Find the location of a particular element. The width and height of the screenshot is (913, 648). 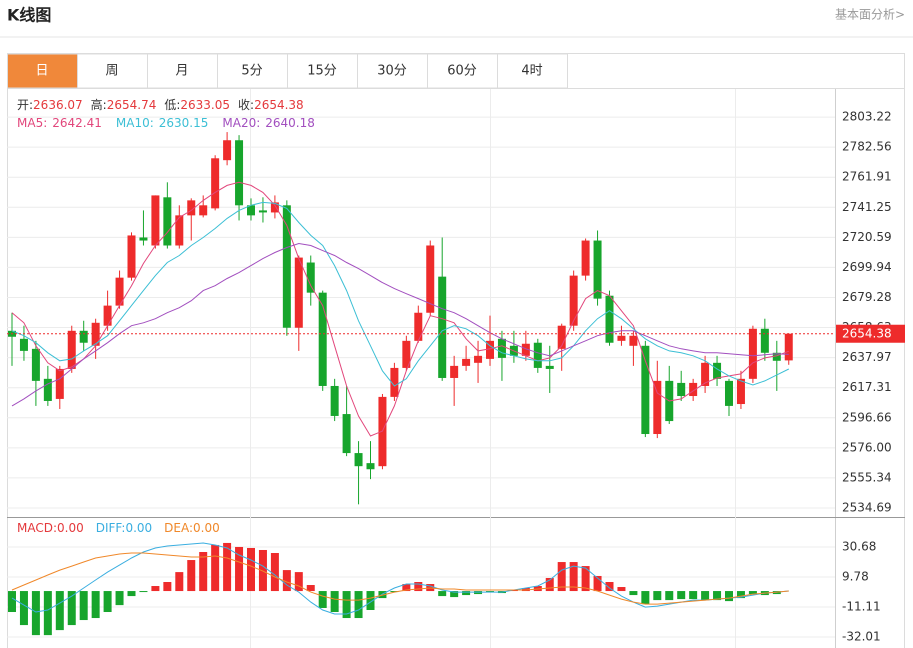

tab-label: 60分 is located at coordinates (462, 71).